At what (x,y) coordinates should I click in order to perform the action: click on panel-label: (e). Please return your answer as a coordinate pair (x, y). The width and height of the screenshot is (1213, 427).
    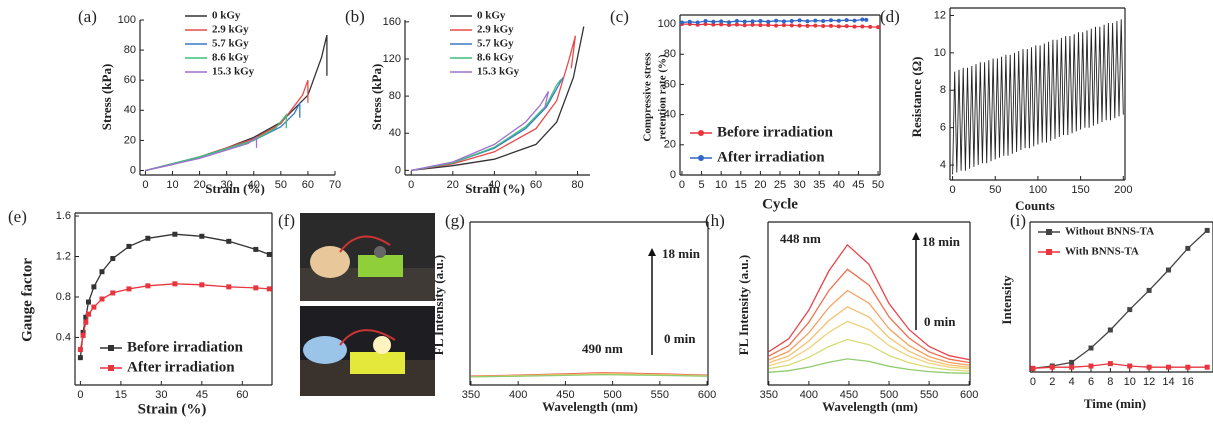
    Looking at the image, I should click on (17, 216).